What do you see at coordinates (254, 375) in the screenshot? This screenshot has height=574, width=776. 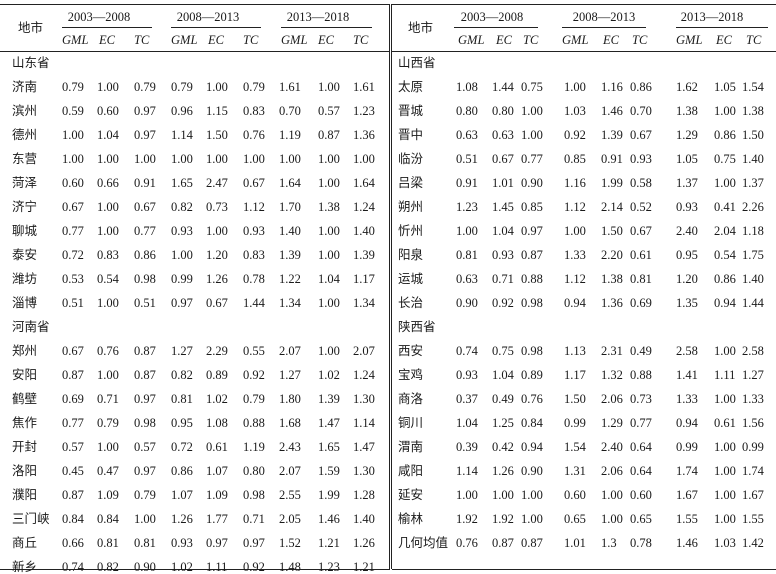 I see `value-cell: 0.92` at bounding box center [254, 375].